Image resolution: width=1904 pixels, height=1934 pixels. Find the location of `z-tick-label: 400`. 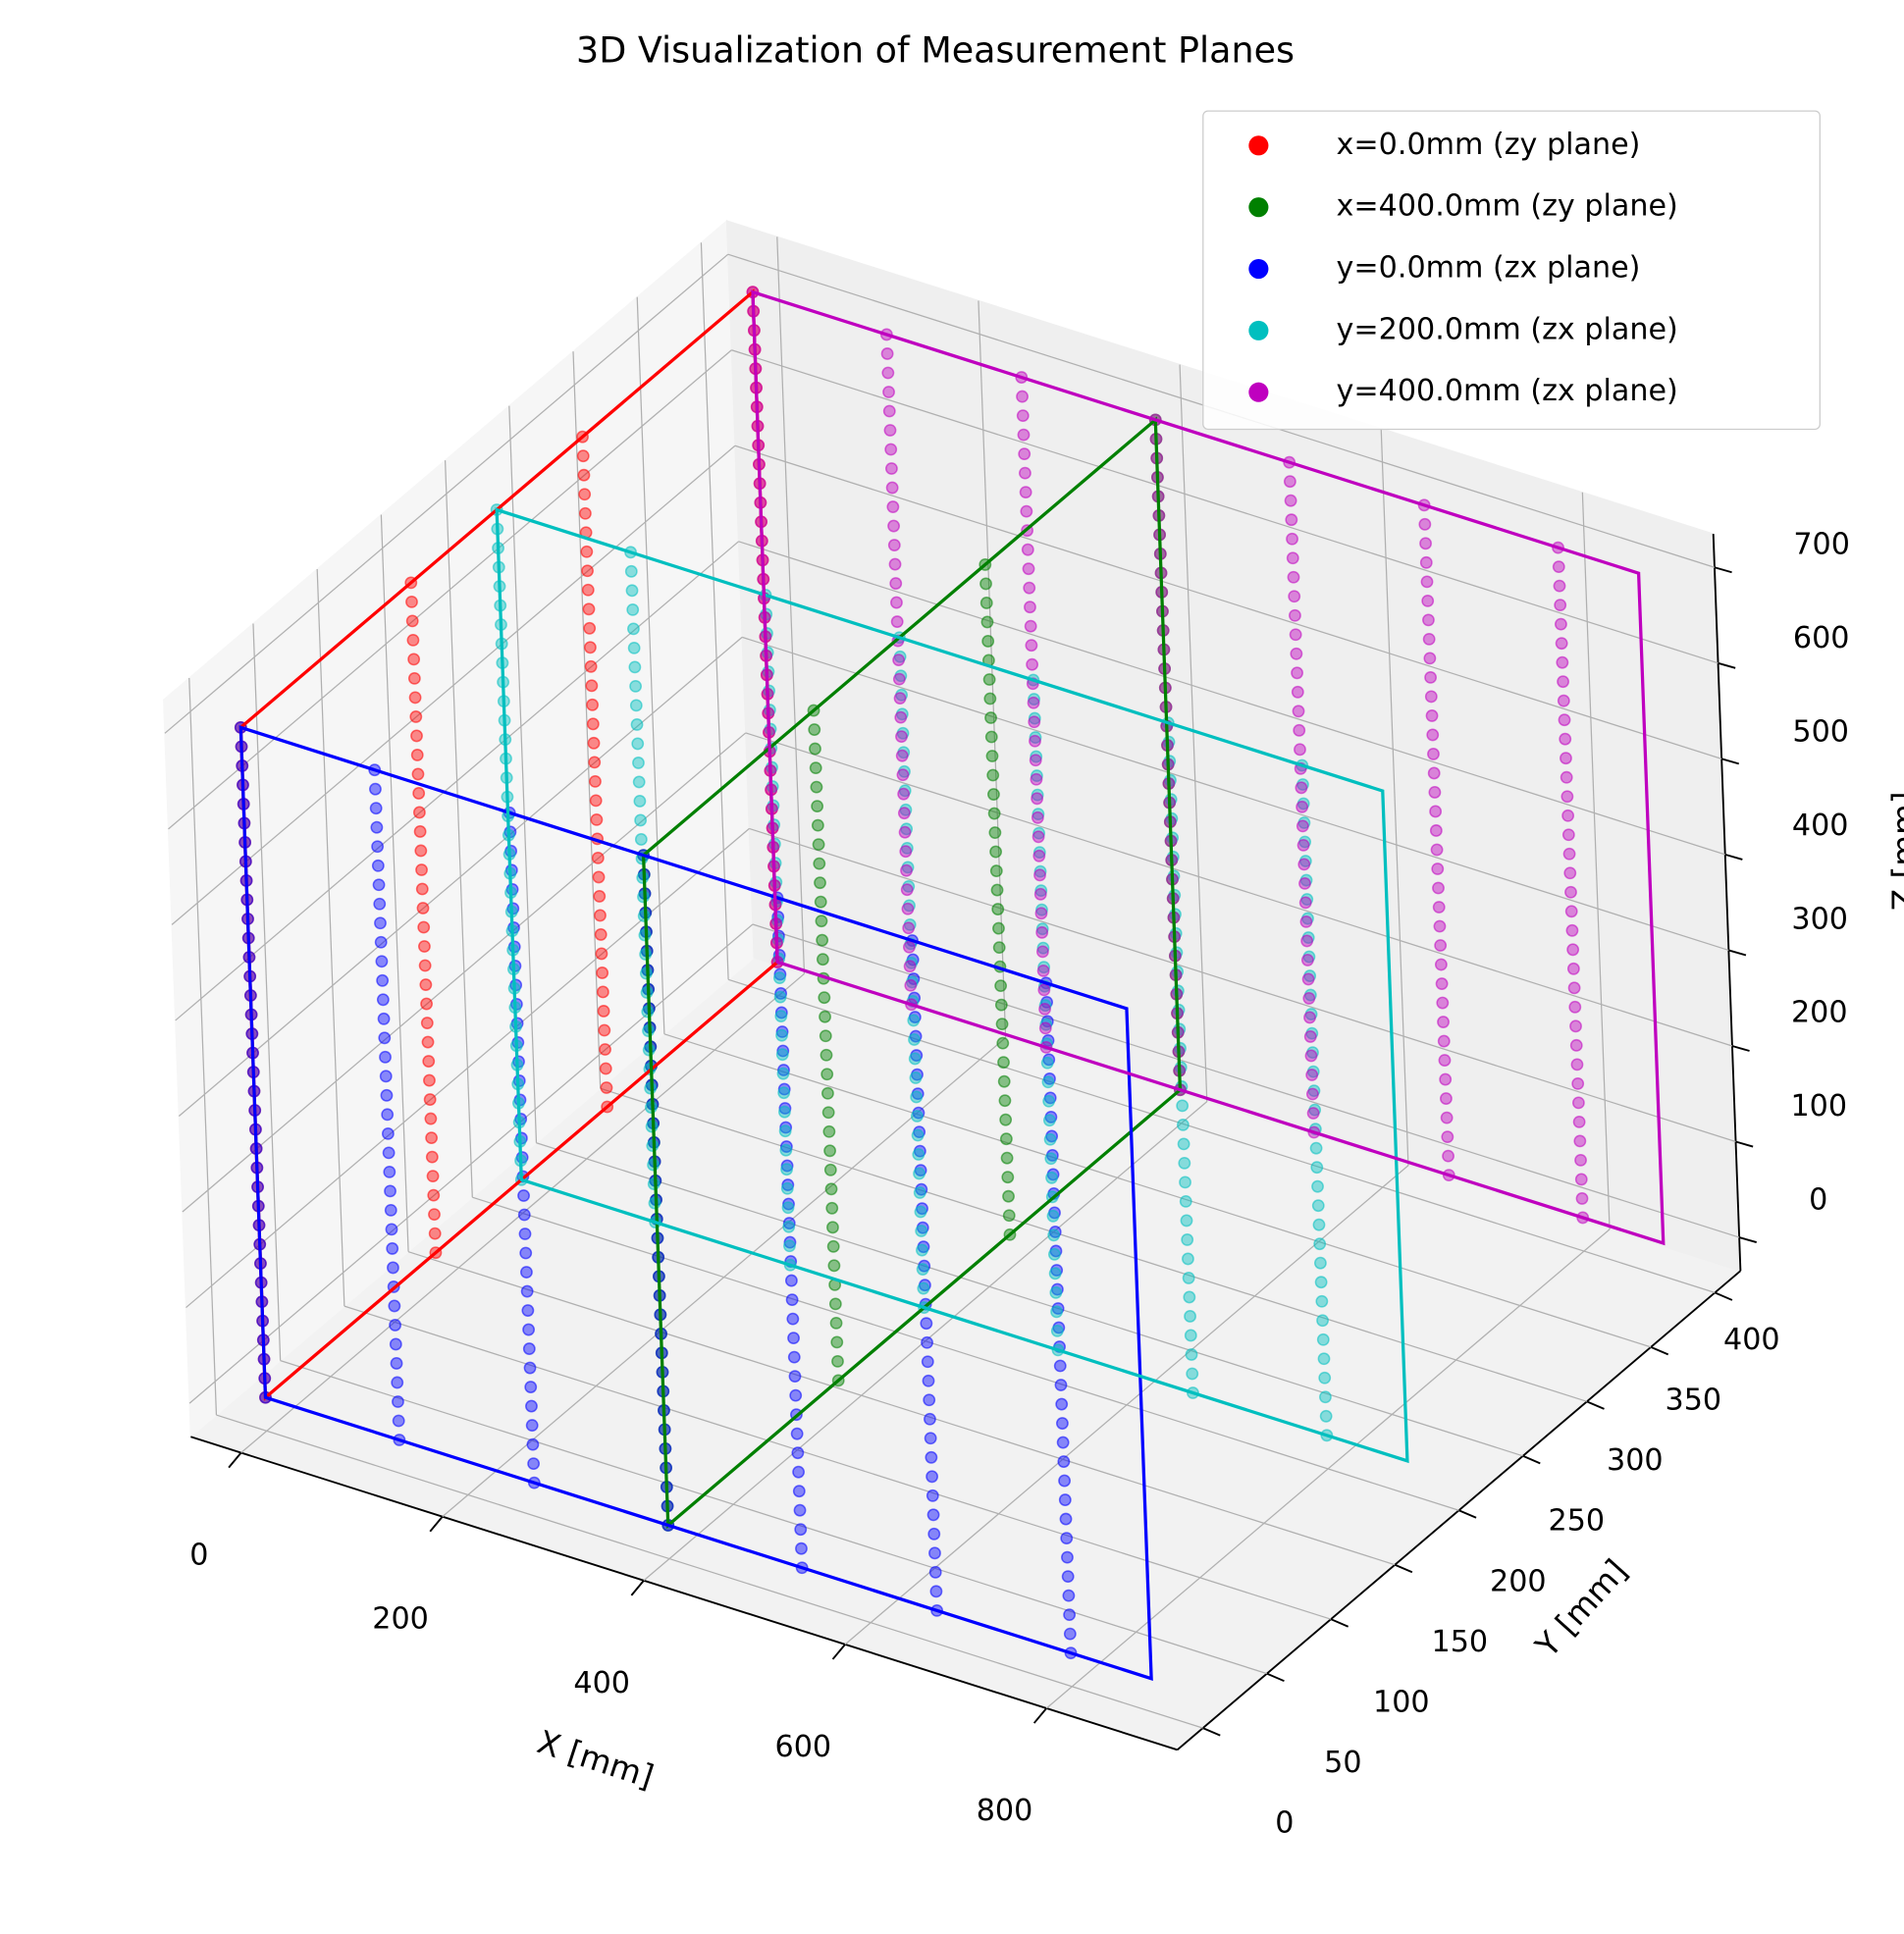

z-tick-label: 400 is located at coordinates (1820, 826).